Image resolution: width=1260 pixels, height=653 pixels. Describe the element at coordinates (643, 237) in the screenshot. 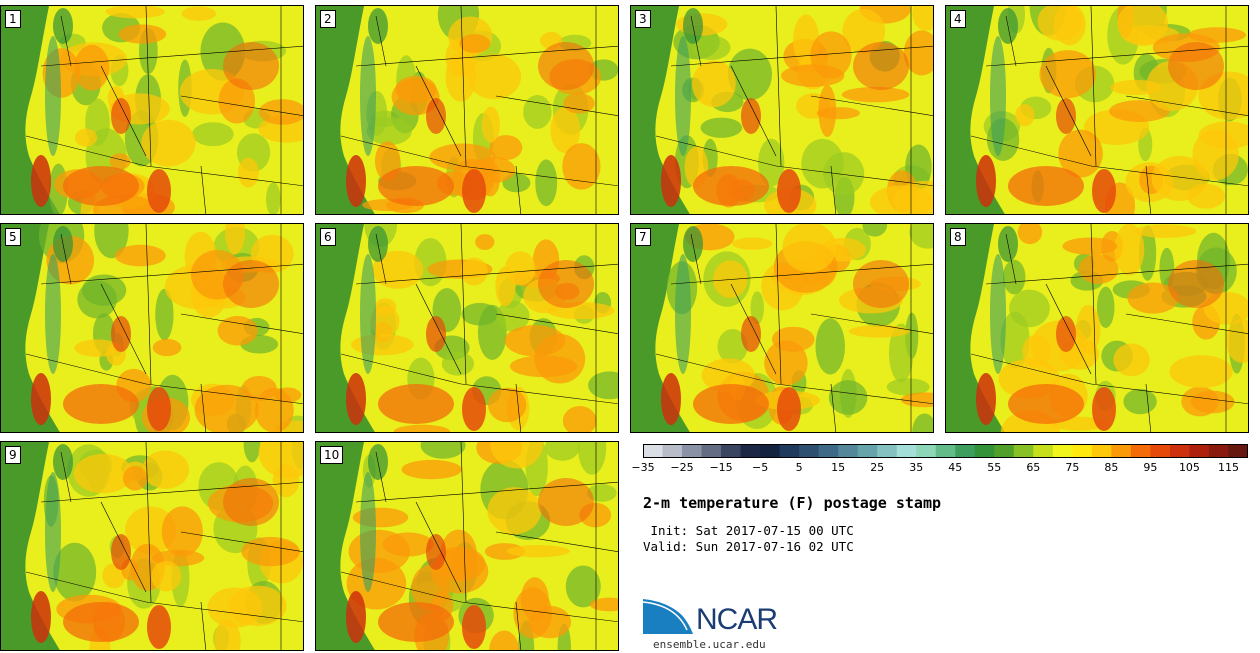

I see `stamp-number-label: 7` at that location.